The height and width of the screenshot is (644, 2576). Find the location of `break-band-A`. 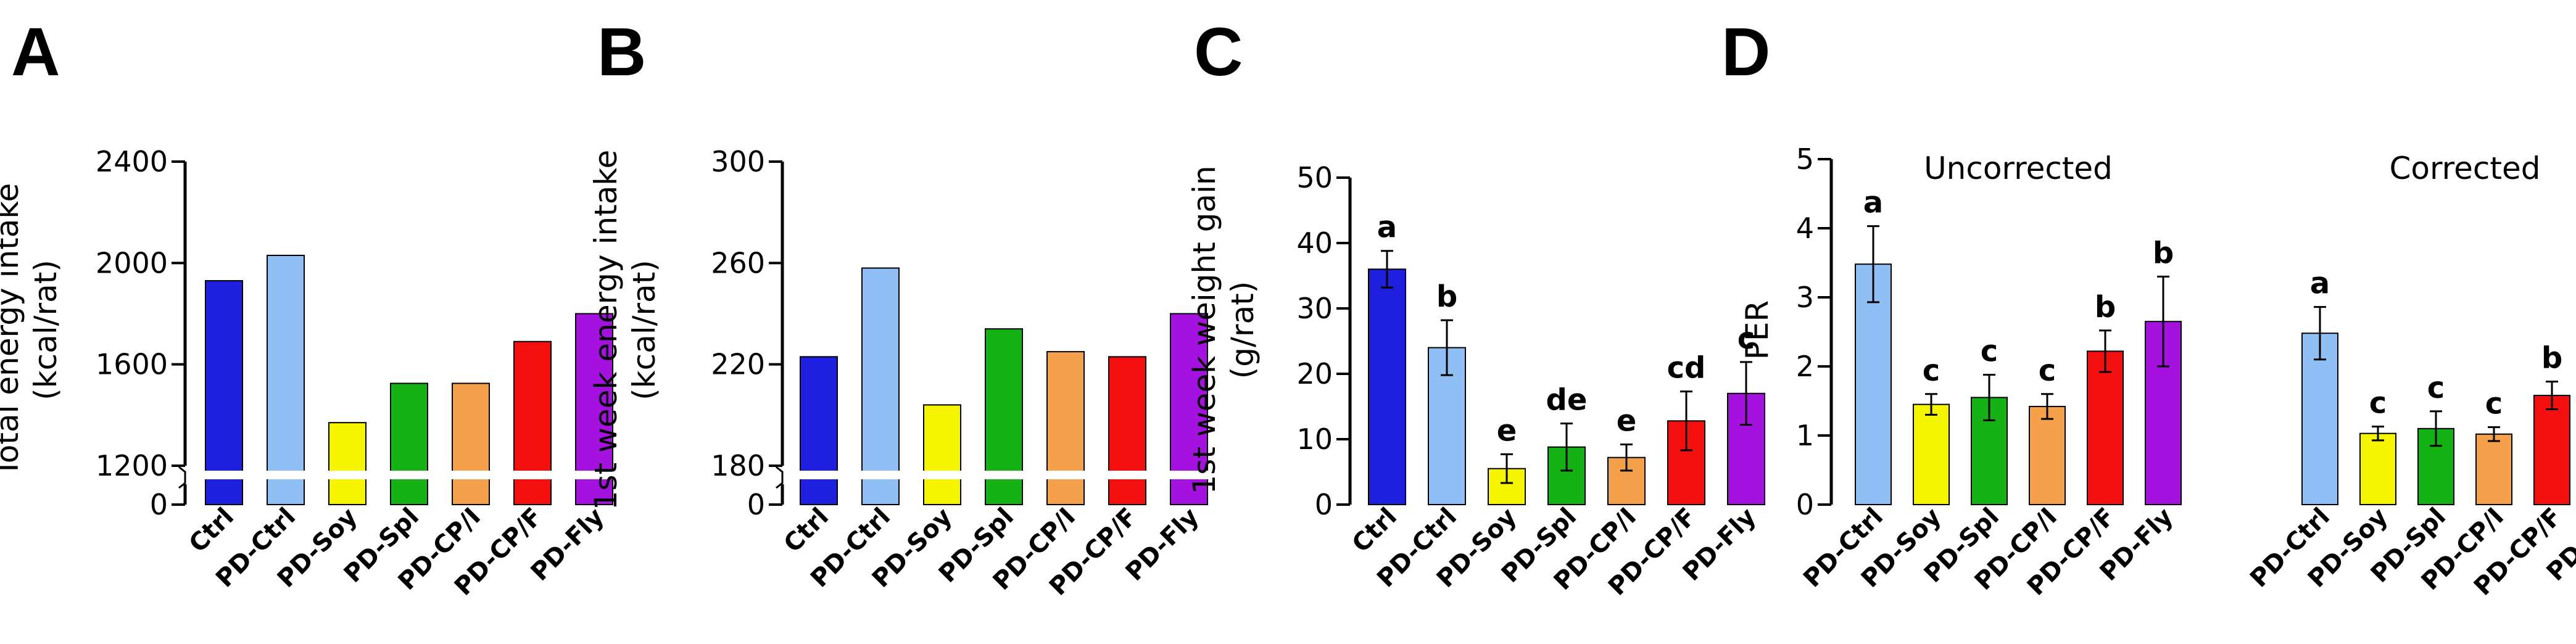

break-band-A is located at coordinates (409, 475).